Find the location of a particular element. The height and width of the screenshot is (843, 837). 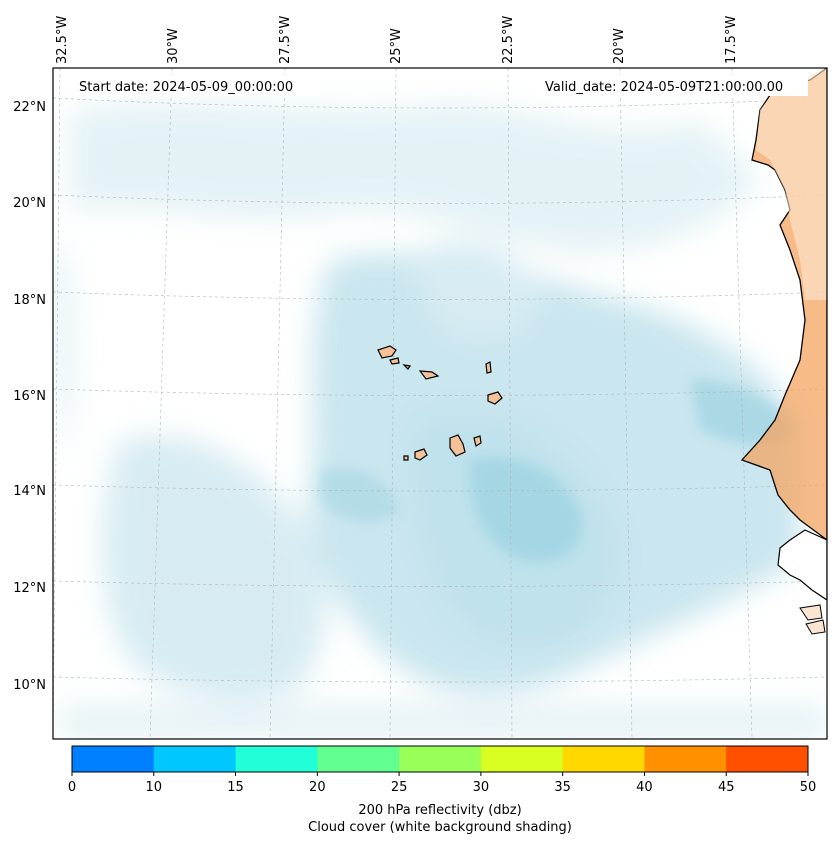

colorbar is located at coordinates (440, 759).